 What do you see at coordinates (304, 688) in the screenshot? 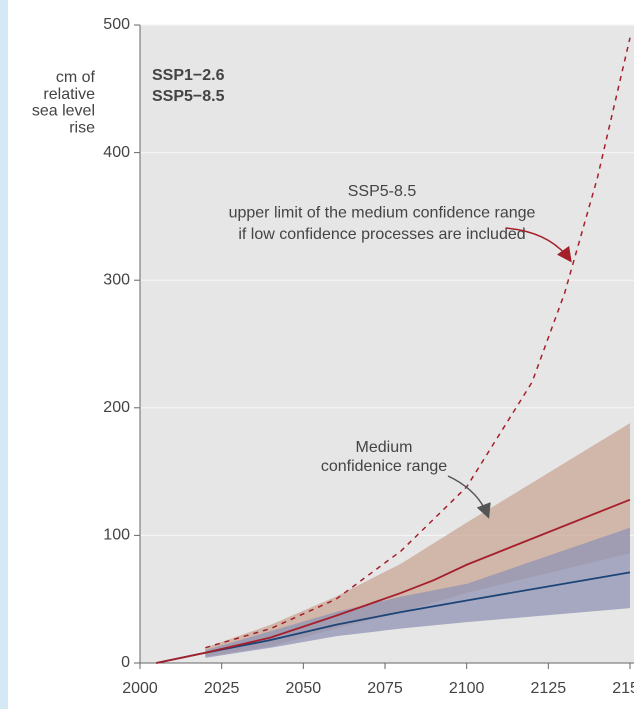
I see `x-tick-label: 2050` at bounding box center [304, 688].